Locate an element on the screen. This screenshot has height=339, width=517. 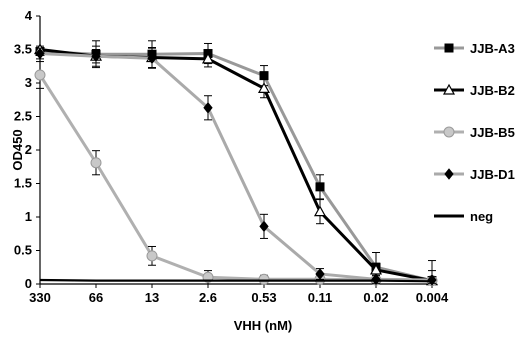
y-tick-label: 3 is located at coordinates (28, 82).